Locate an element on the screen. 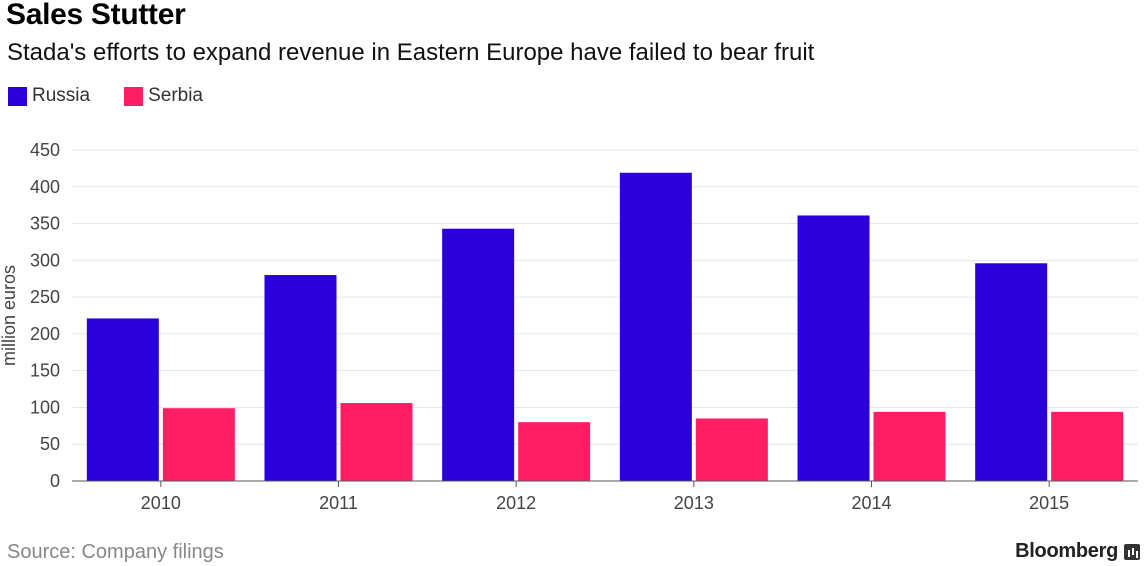 Image resolution: width=1146 pixels, height=566 pixels. x-tick-label: 2012 is located at coordinates (516, 503).